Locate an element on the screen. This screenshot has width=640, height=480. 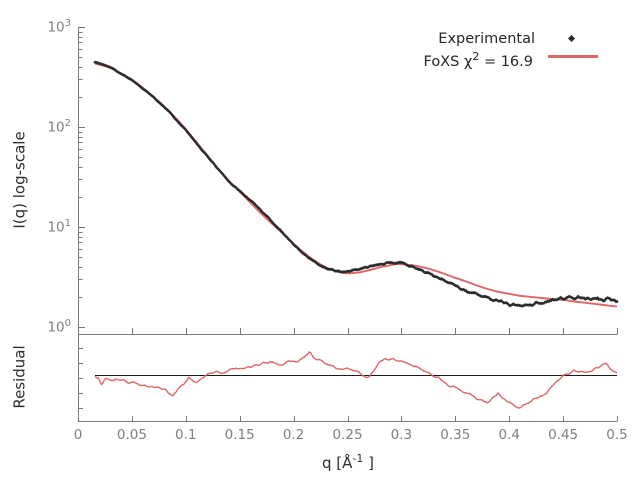
legend-fit-label: FoXS χ2 = 16.9 is located at coordinates (478, 59).